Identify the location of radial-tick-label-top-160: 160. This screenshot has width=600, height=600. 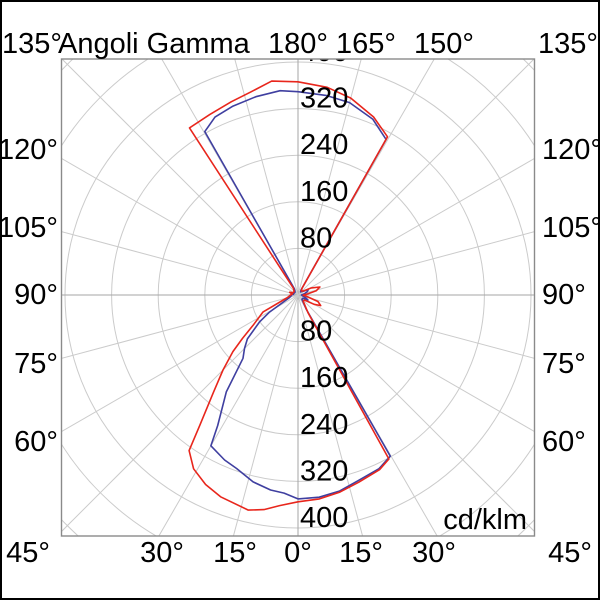
(324, 192).